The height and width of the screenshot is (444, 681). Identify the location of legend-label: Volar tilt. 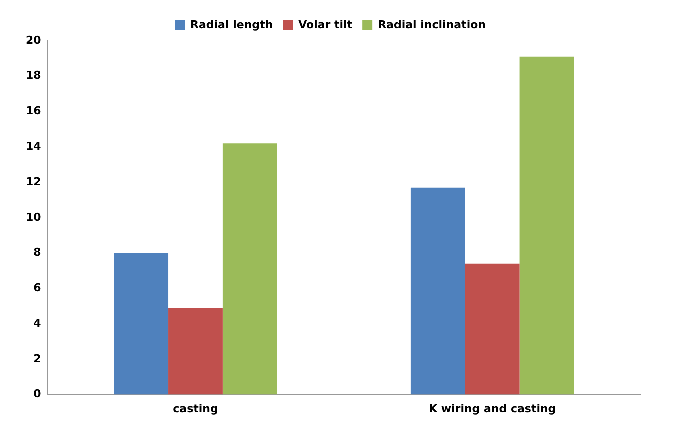
(325, 25).